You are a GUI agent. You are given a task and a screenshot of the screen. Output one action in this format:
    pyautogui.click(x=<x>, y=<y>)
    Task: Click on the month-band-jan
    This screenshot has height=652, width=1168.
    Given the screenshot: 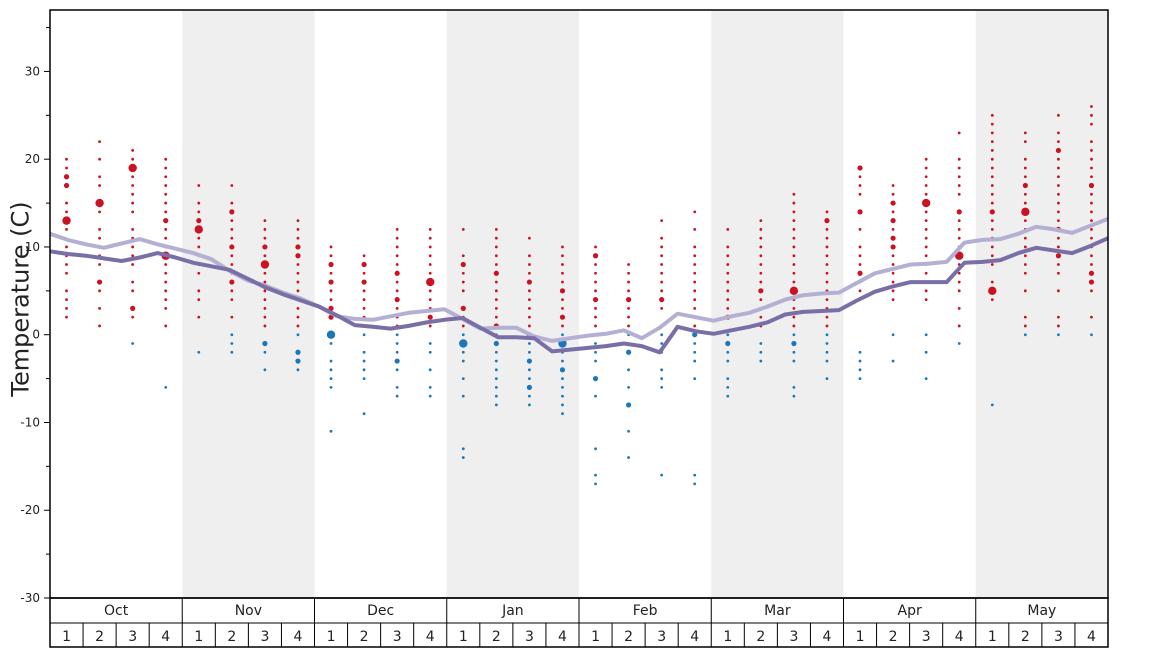 What is the action you would take?
    pyautogui.click(x=512, y=304)
    